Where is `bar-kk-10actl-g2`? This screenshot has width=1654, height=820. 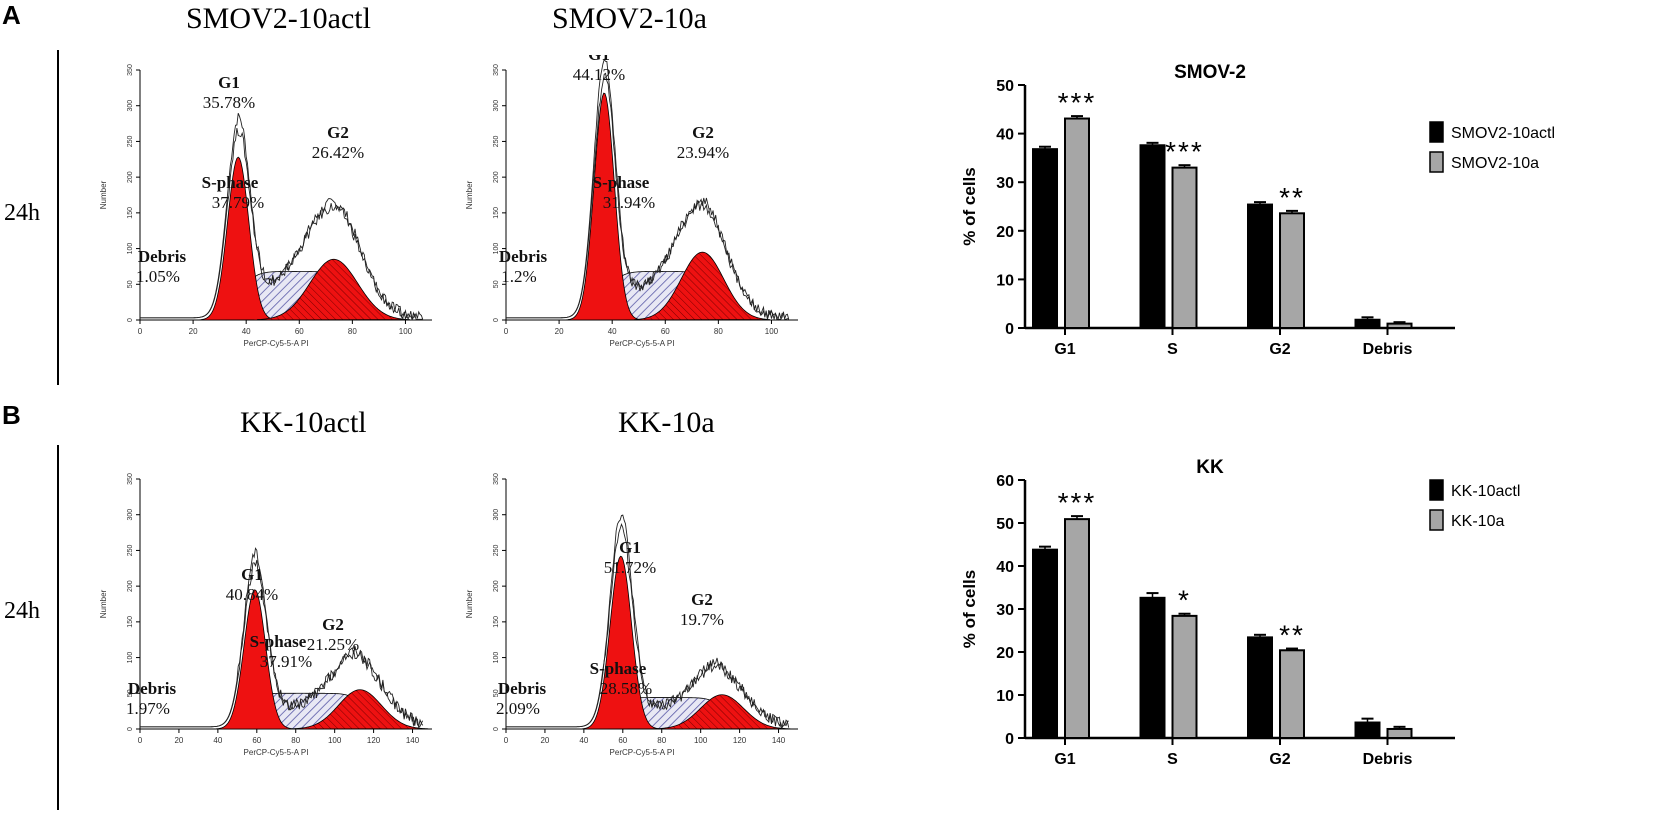
bar-kk-10actl-g2 is located at coordinates (1260, 688).